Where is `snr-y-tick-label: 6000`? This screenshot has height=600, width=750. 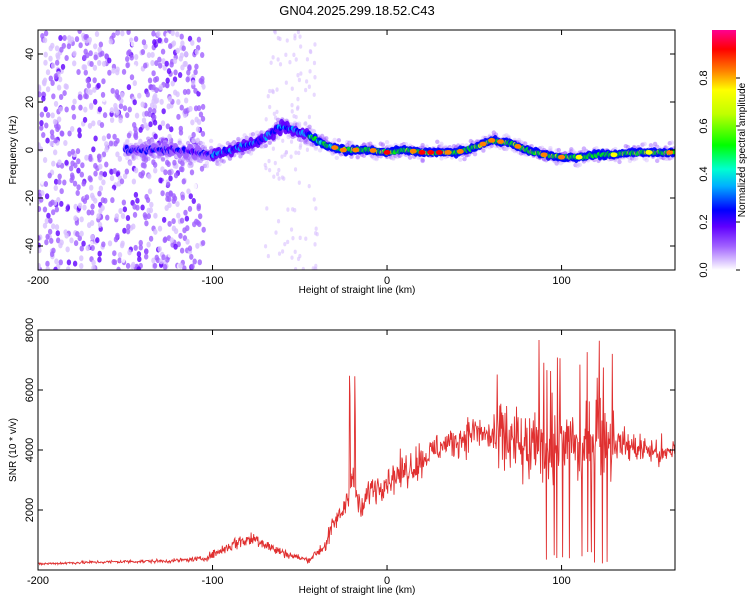 snr-y-tick-label: 6000 is located at coordinates (30, 390).